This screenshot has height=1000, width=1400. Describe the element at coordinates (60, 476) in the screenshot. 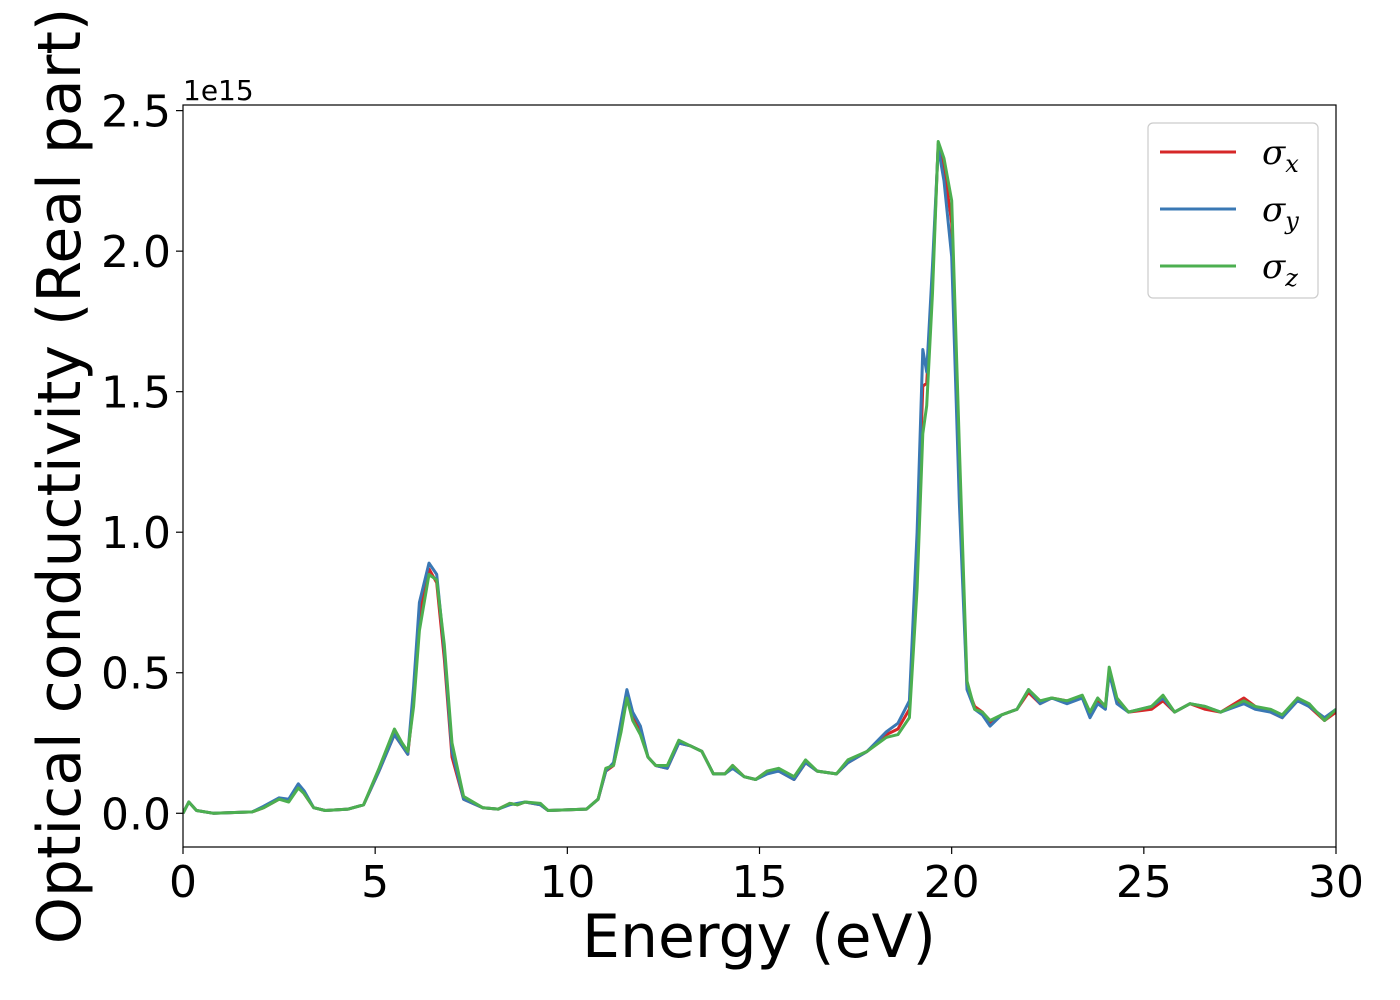

I see `y-axis-label: Optical conductivity (Real part)` at that location.